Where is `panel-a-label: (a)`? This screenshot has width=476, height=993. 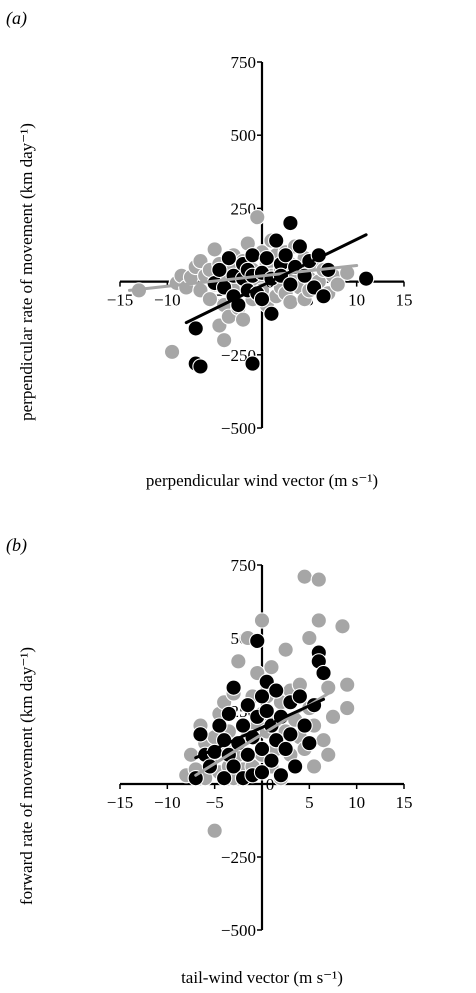 panel-a-label: (a) is located at coordinates (16, 18).